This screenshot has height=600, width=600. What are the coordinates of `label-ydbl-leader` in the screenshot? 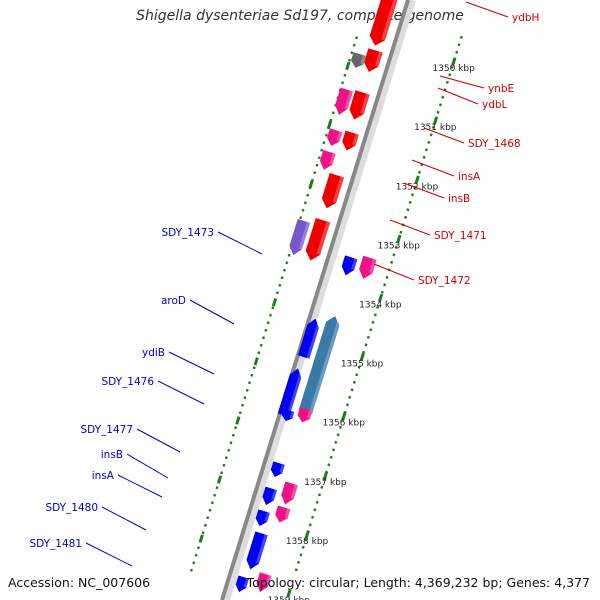 It's located at (458, 96).